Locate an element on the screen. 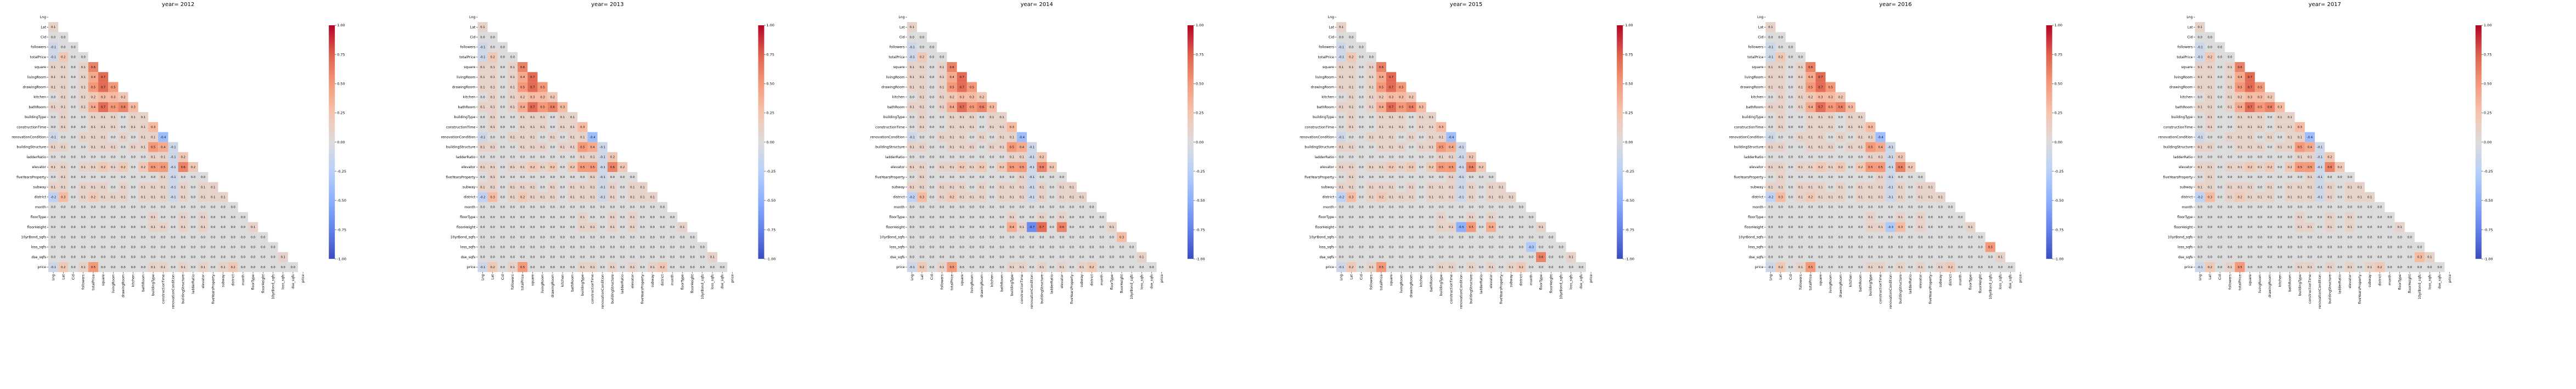  x-tick-label-floorheight: floorHeight is located at coordinates (263, 283).